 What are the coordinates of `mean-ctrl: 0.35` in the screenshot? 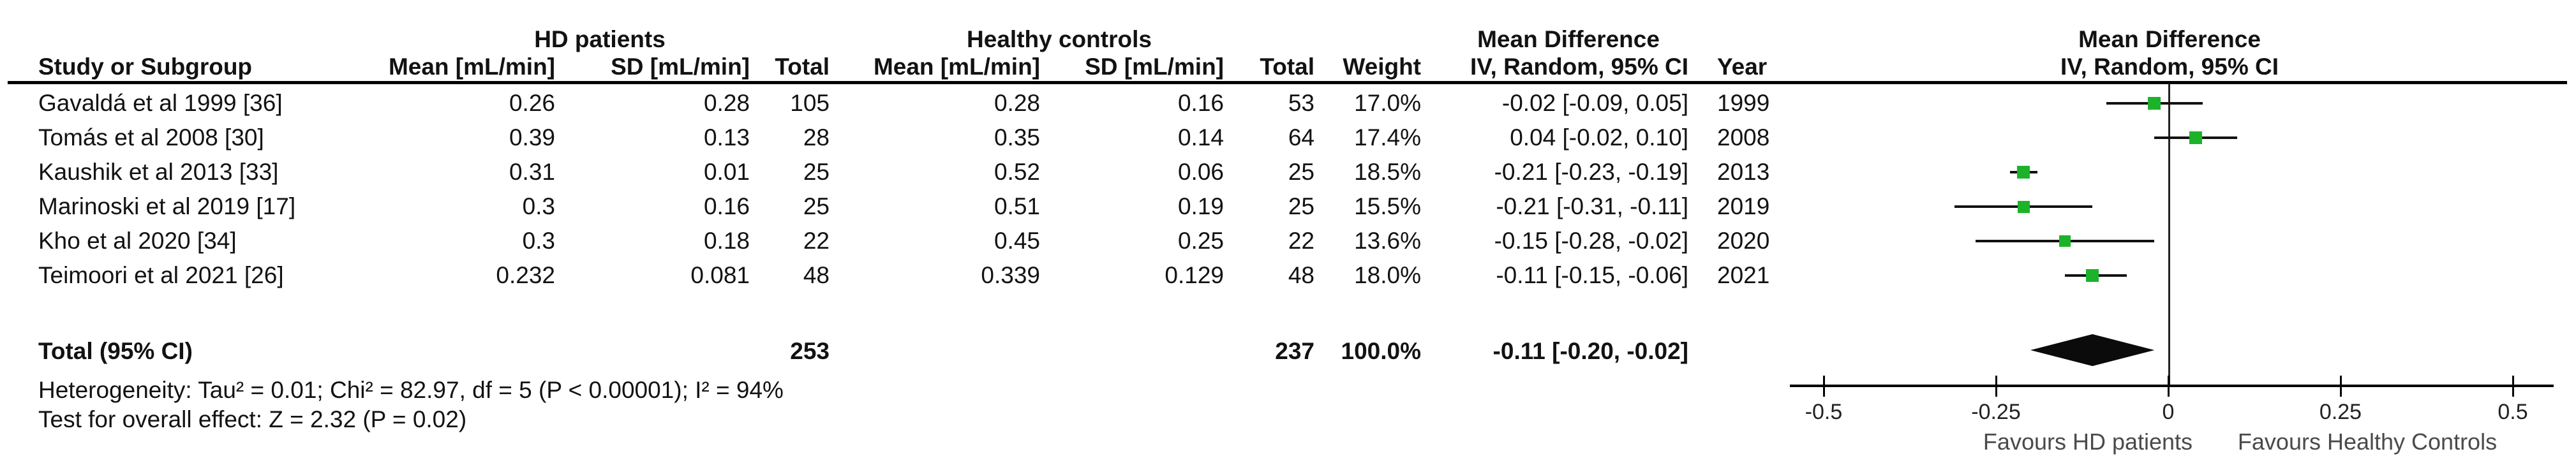 It's located at (1017, 137).